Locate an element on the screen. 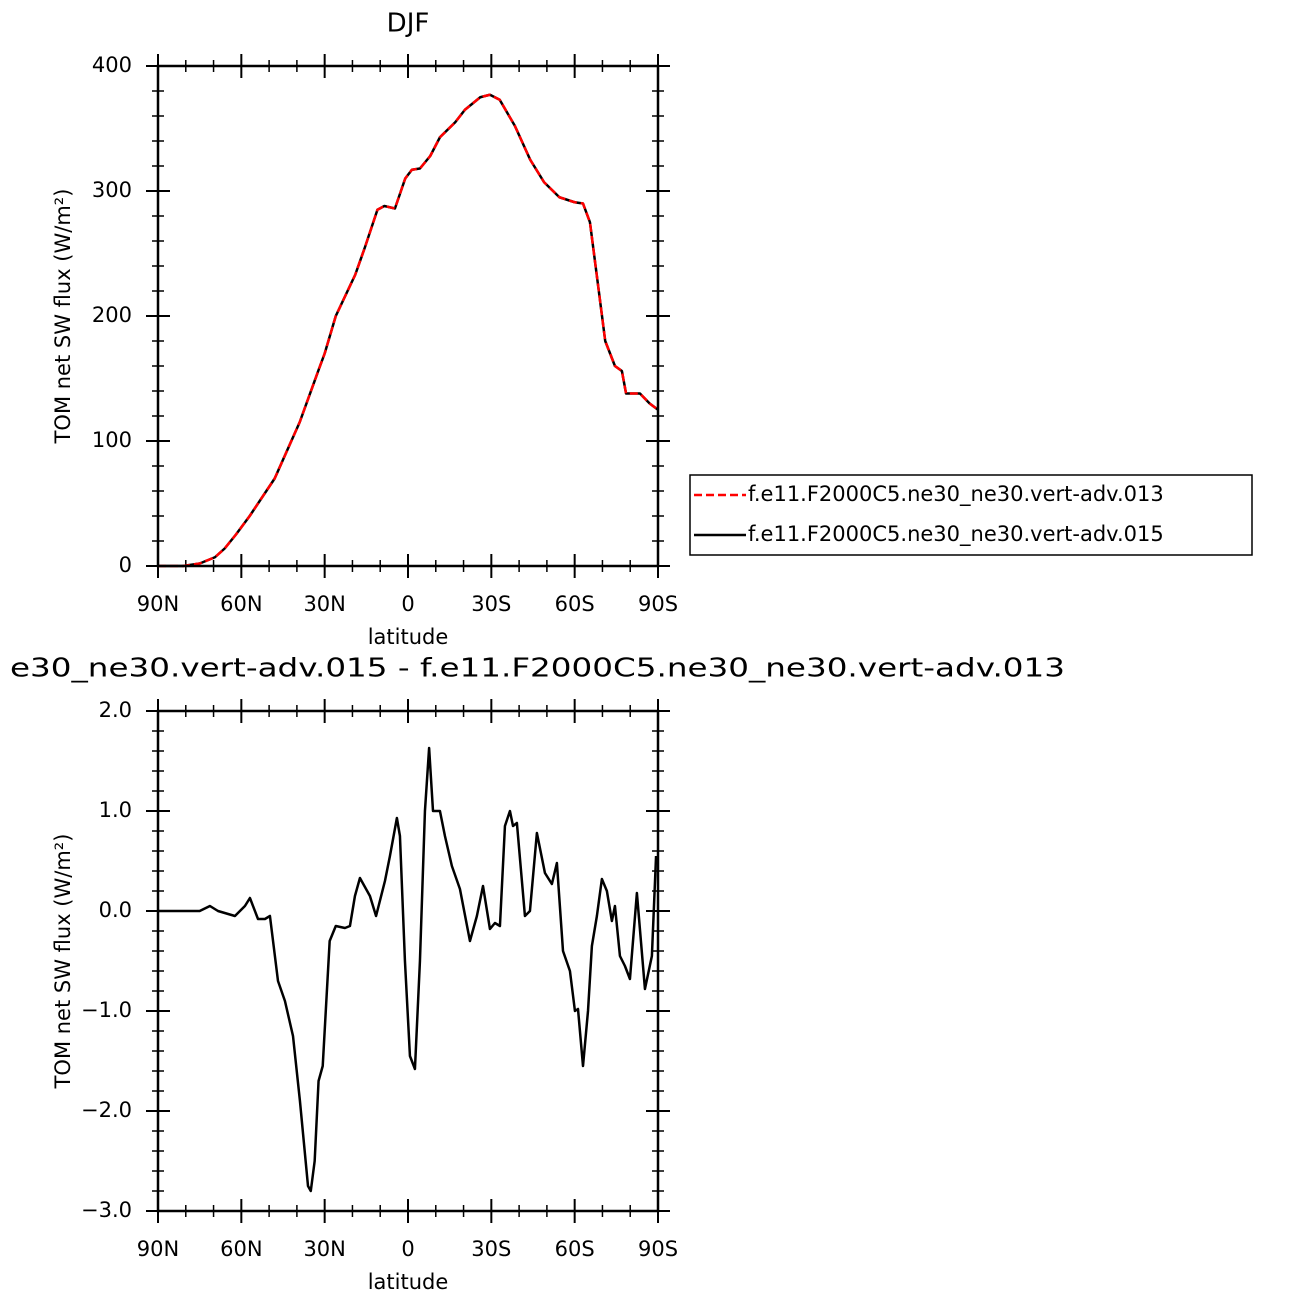  chart-title: DJF is located at coordinates (408, 24).